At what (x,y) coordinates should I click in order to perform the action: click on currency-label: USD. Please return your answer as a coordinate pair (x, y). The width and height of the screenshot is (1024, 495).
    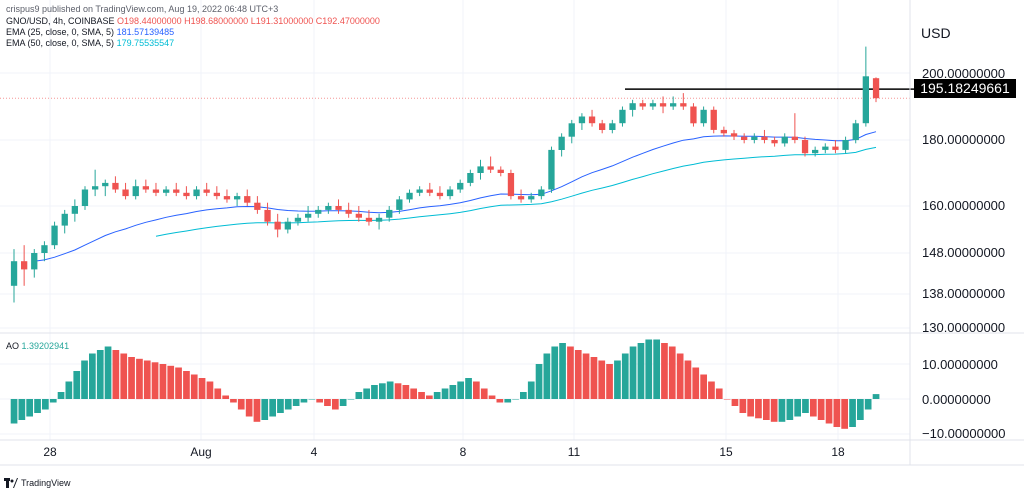
    Looking at the image, I should click on (936, 33).